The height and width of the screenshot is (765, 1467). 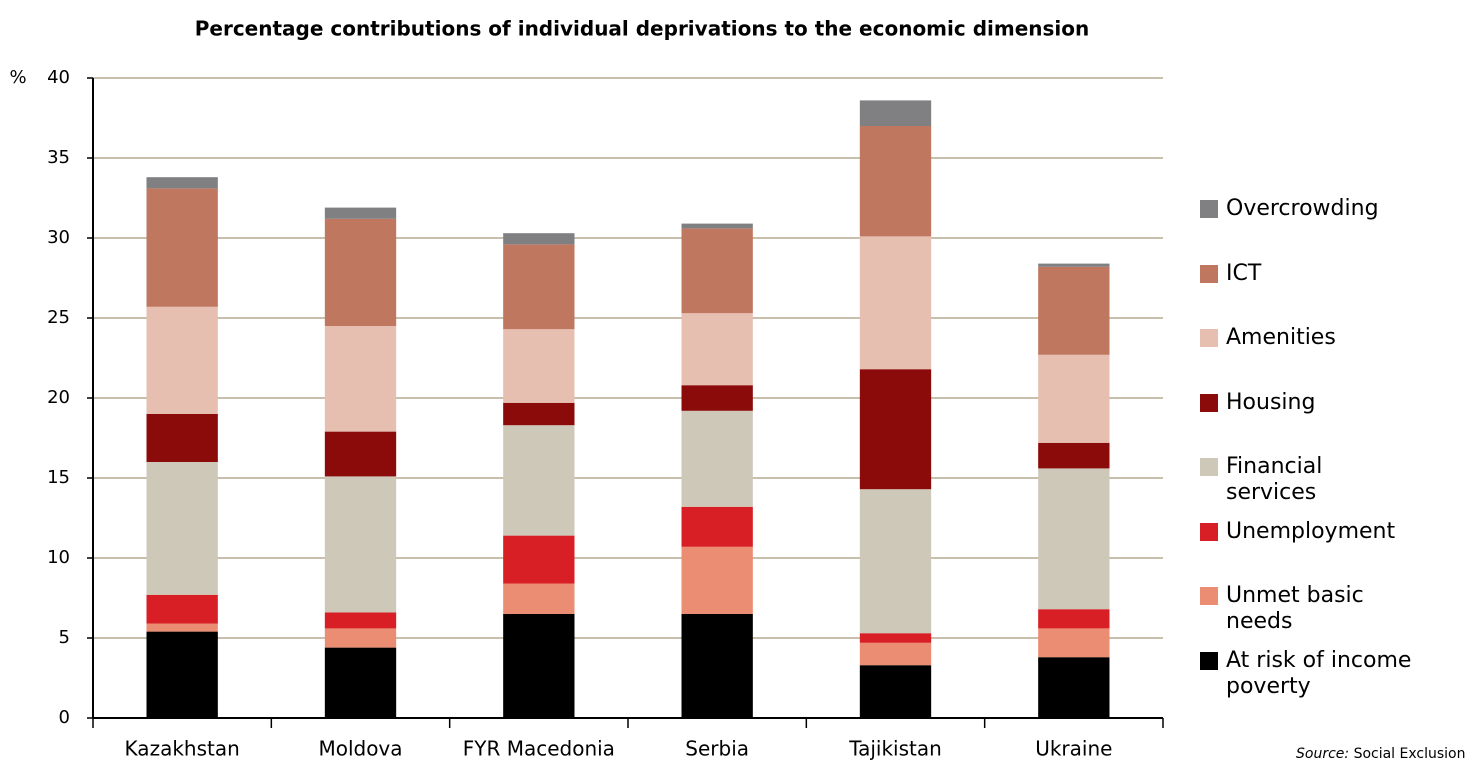 What do you see at coordinates (1271, 402) in the screenshot?
I see `legend-label: Housing` at bounding box center [1271, 402].